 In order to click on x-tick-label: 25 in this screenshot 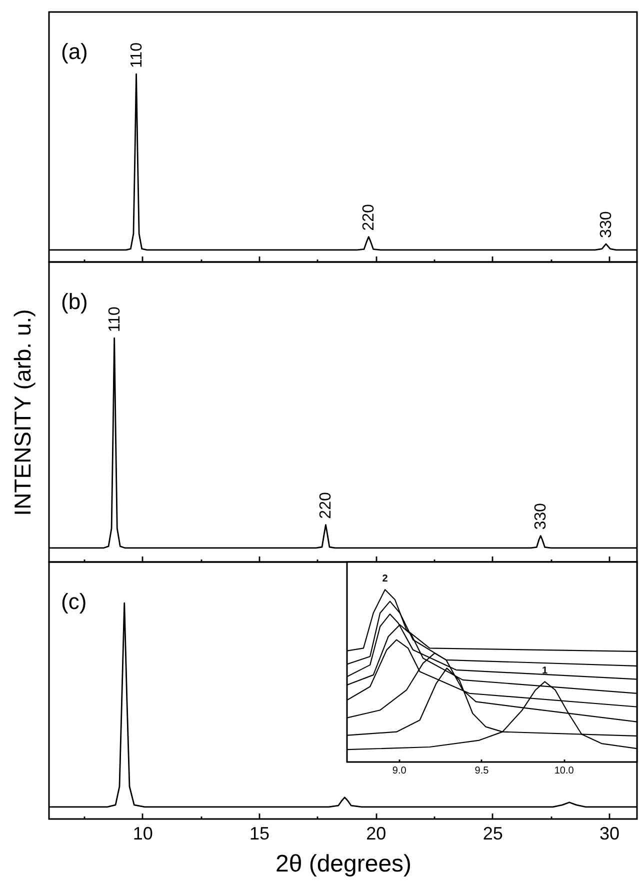, I will do `click(492, 834)`.